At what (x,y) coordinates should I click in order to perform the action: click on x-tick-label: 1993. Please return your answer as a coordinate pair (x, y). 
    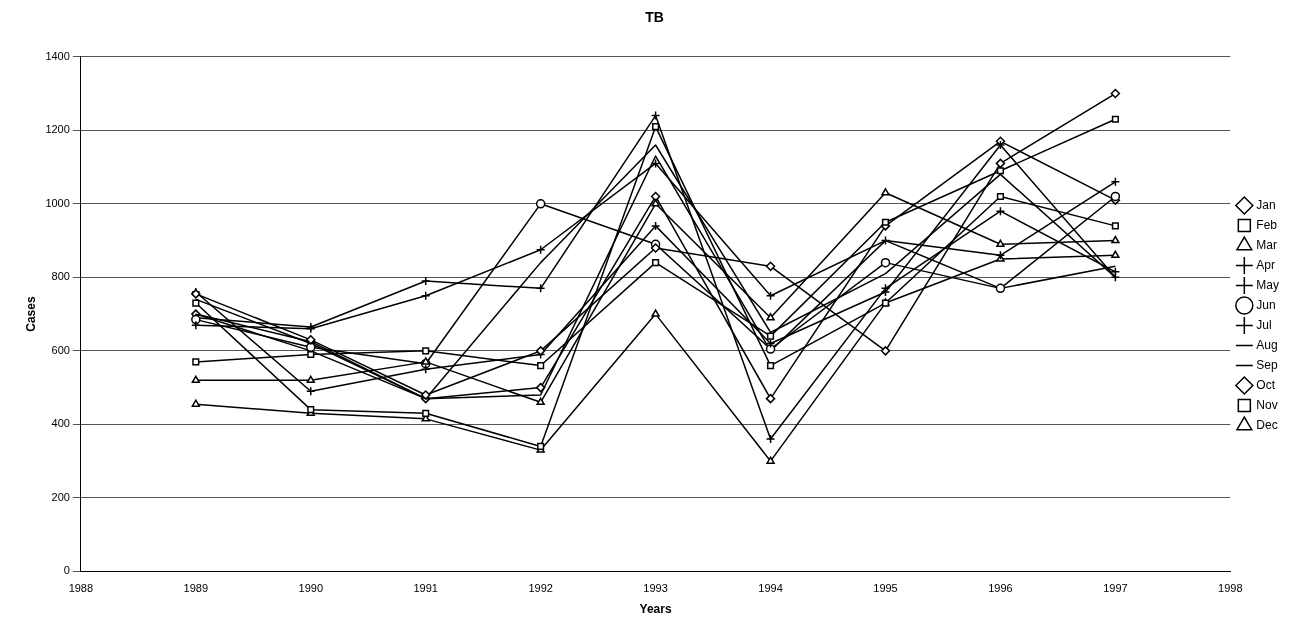
    Looking at the image, I should click on (655, 588).